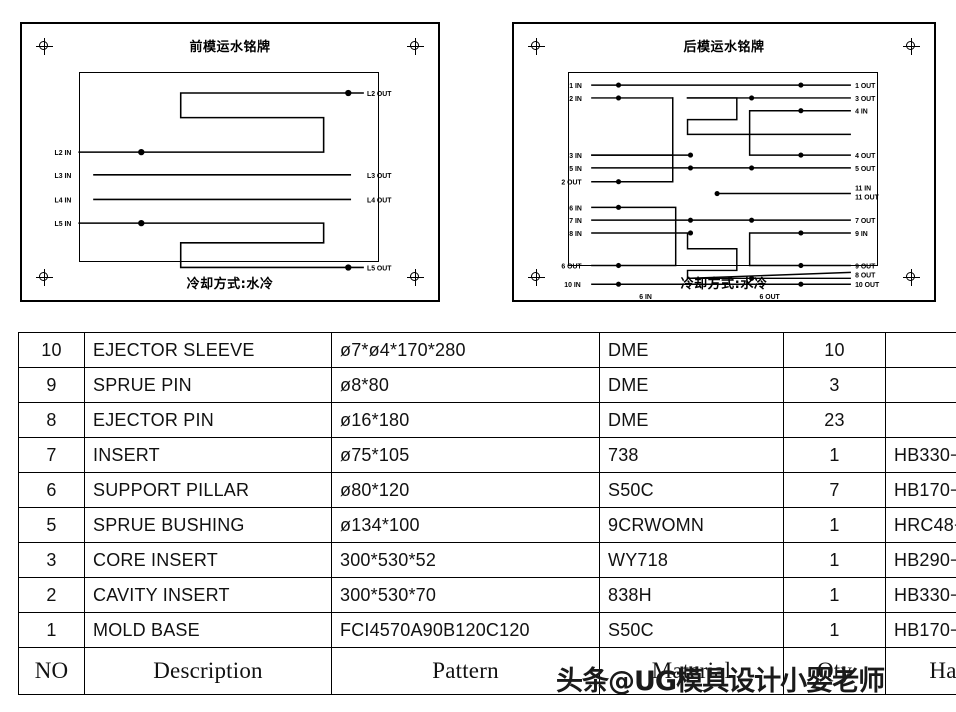  I want to click on port-label-3-in: 3 IN, so click(575, 156).